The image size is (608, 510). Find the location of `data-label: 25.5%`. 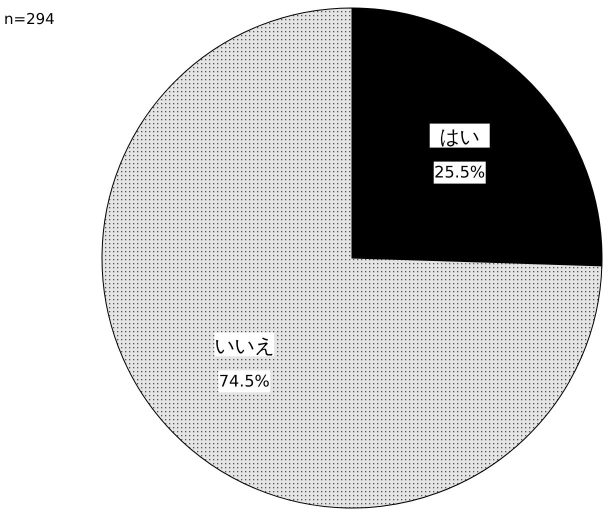

data-label: 25.5% is located at coordinates (460, 172).